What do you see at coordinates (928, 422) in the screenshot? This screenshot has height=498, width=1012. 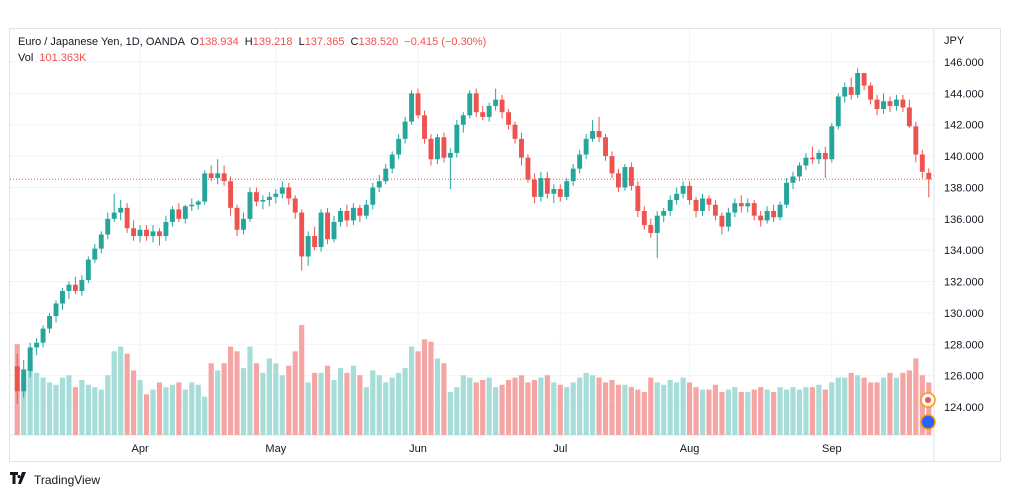 I see `economic-event-icon` at bounding box center [928, 422].